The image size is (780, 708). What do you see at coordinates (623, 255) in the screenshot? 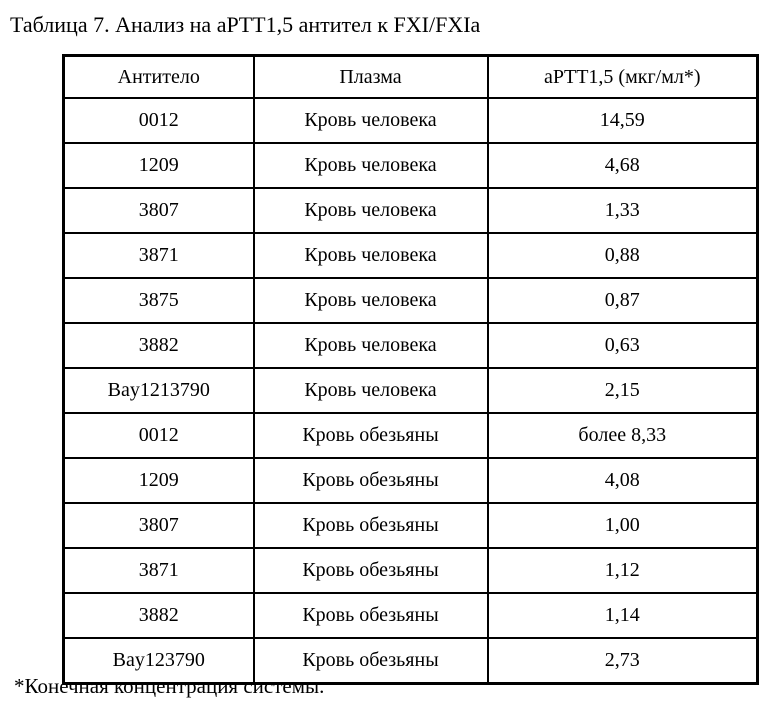
I see `cell-aptt: 0,88` at bounding box center [623, 255].